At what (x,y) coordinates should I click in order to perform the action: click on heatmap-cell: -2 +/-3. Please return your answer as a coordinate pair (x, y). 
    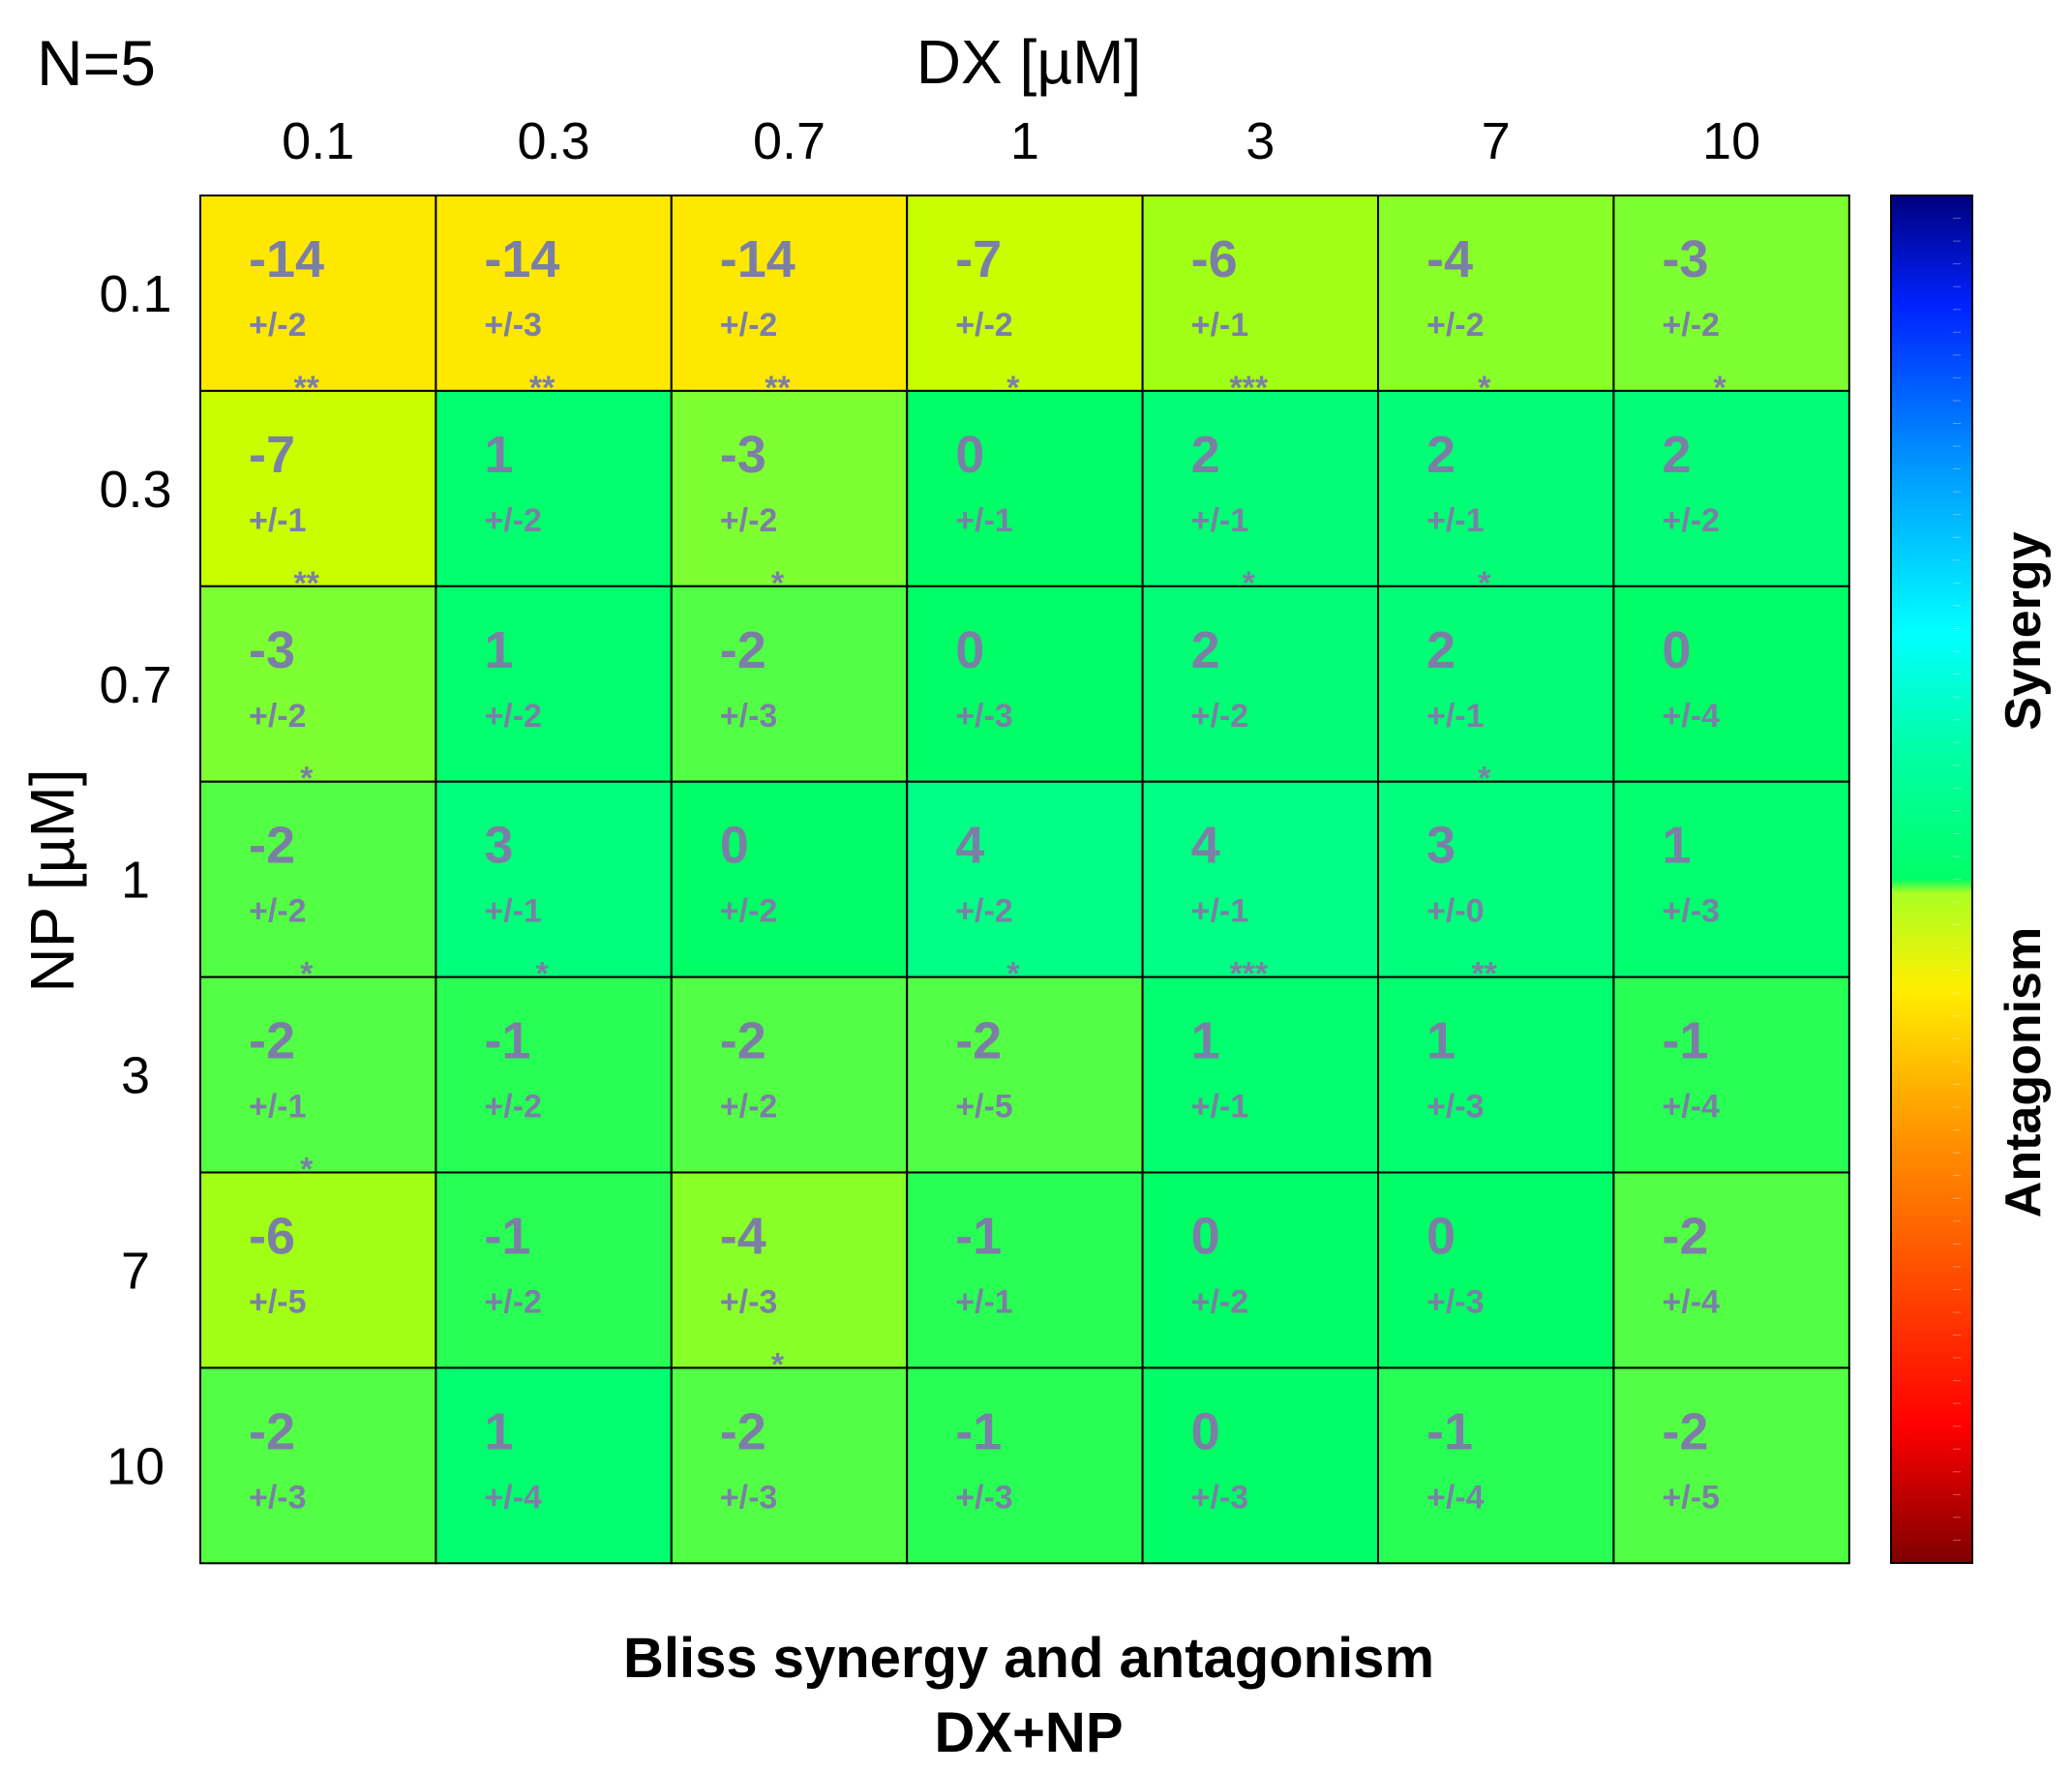
    Looking at the image, I should click on (318, 1466).